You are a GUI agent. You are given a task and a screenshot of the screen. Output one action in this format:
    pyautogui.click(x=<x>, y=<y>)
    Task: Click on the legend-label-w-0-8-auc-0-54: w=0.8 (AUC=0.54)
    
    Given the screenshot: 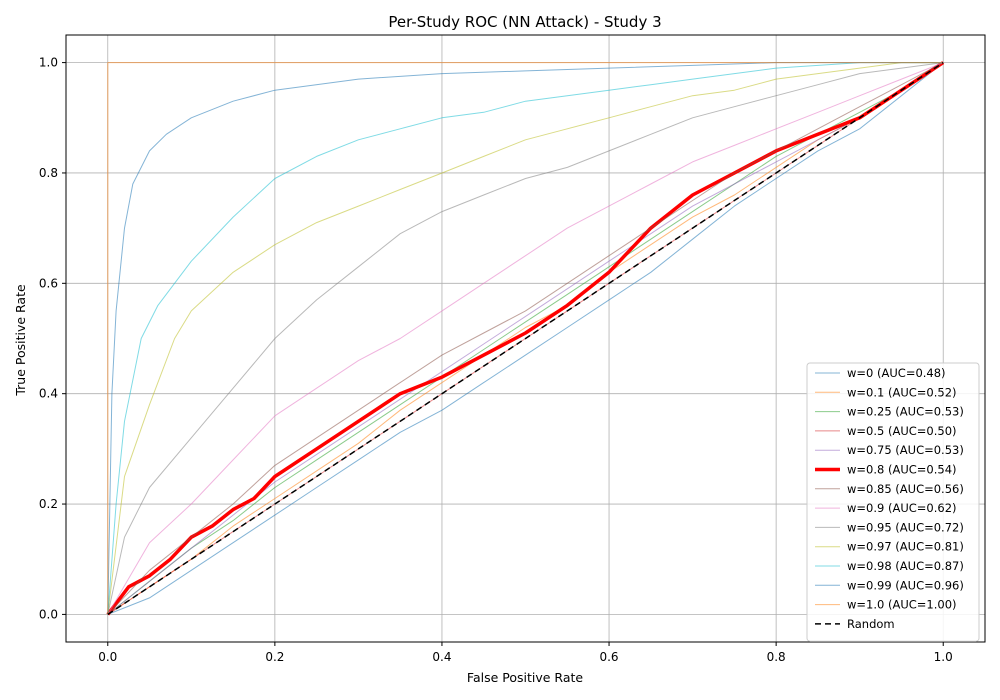 What is the action you would take?
    pyautogui.click(x=902, y=470)
    